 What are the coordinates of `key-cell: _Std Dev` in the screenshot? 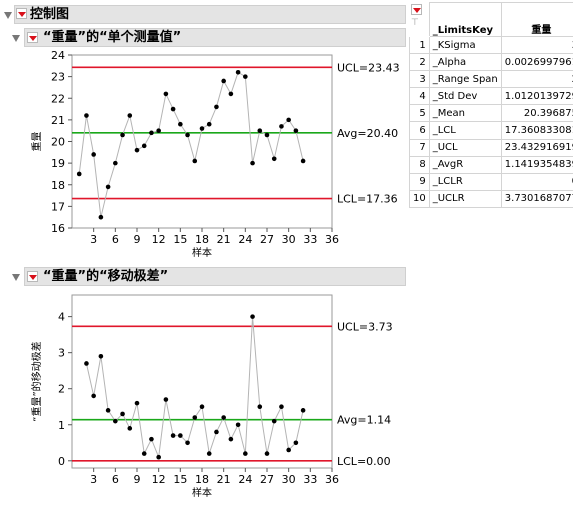 It's located at (465, 96).